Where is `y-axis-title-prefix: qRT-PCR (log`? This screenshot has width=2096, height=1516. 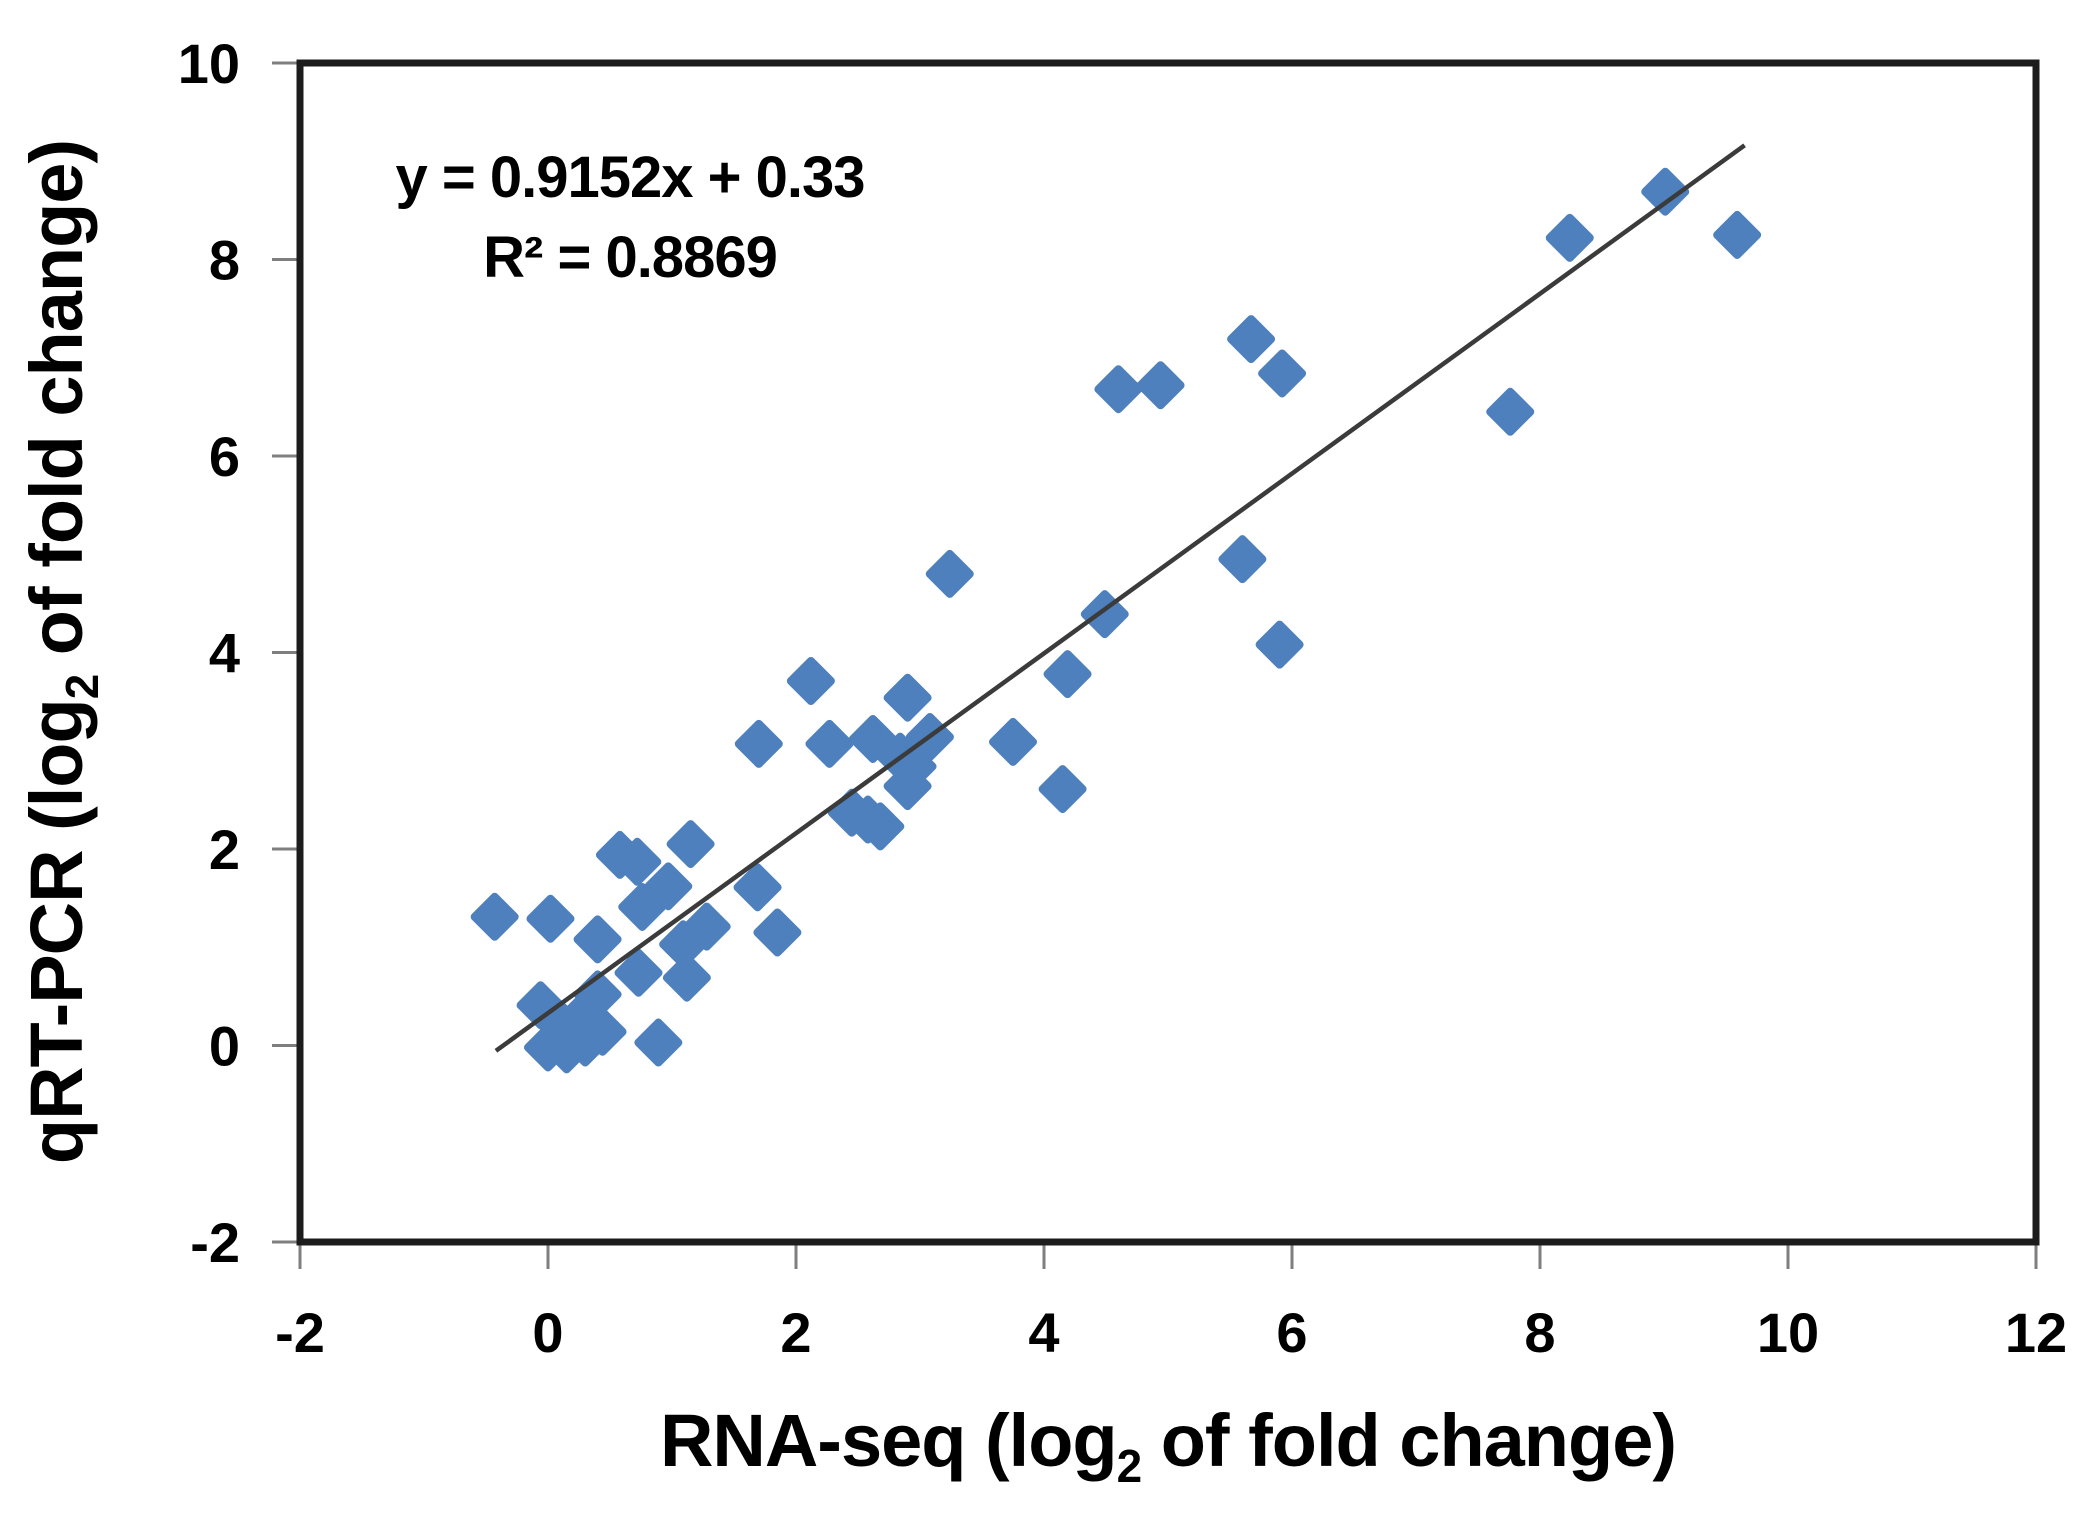 y-axis-title-prefix: qRT-PCR (log is located at coordinates (56, 932).